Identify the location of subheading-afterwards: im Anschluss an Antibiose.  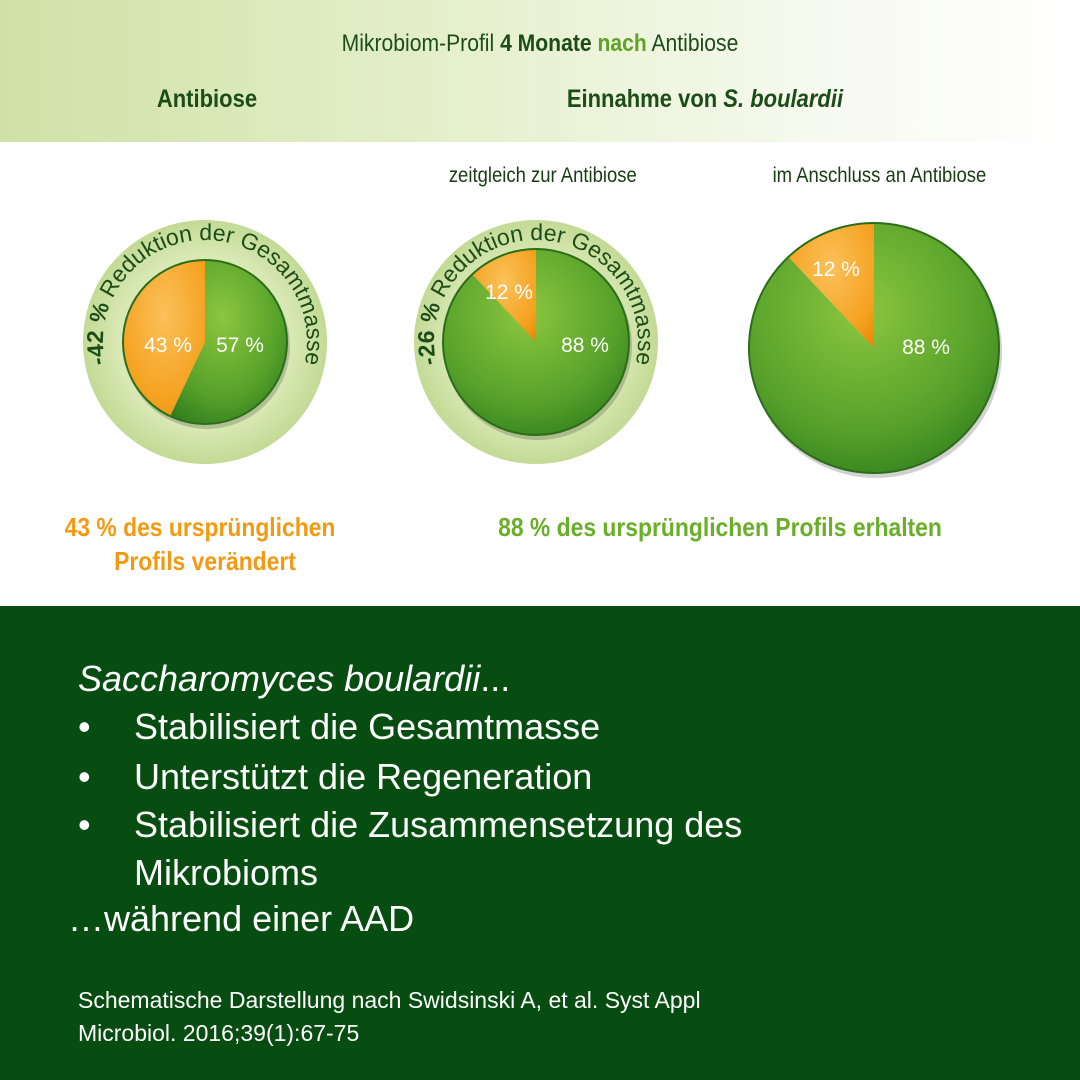
(879, 175).